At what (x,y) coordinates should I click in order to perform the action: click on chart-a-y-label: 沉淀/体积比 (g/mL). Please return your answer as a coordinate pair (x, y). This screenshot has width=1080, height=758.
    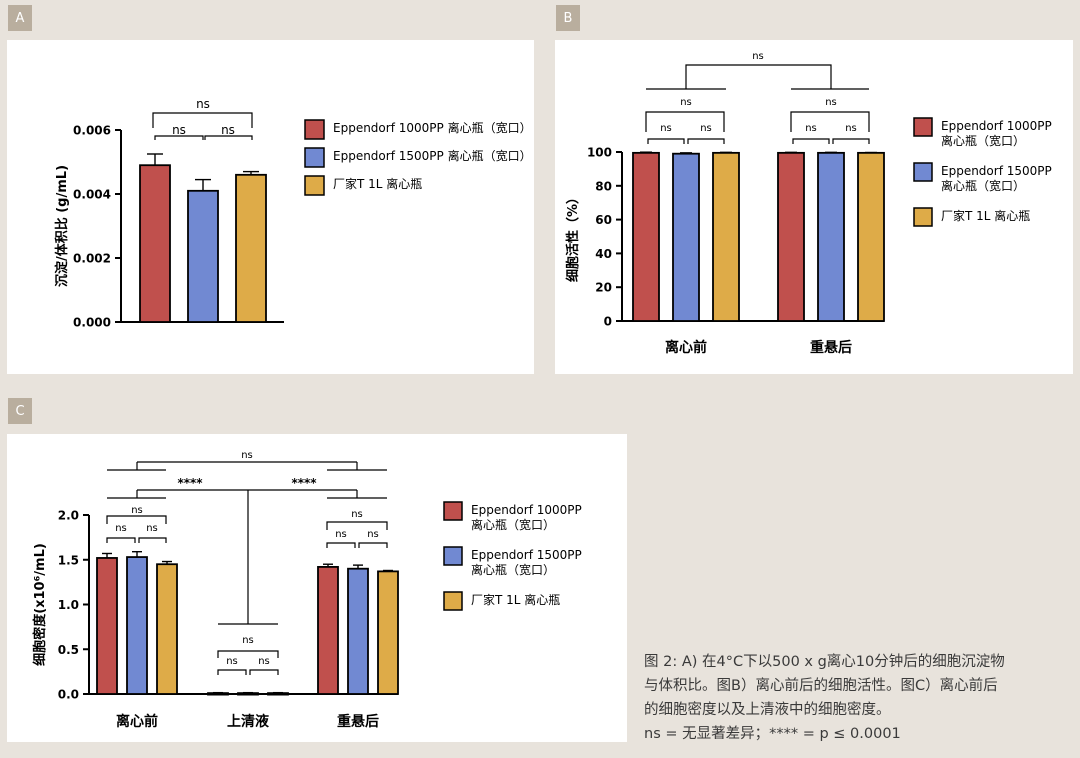
    Looking at the image, I should click on (62, 226).